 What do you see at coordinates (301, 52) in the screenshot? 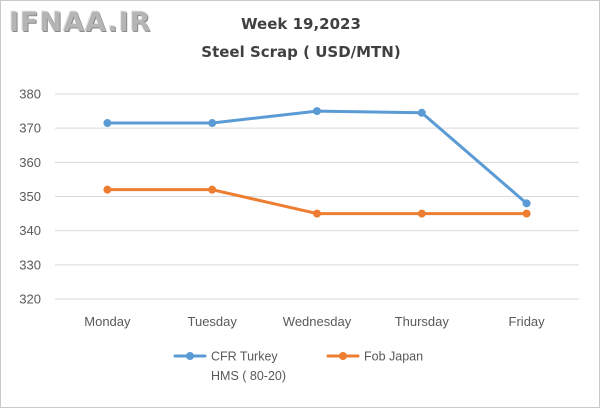
I see `chart-subtitle: Steel Scrap ( USD/MTN)` at bounding box center [301, 52].